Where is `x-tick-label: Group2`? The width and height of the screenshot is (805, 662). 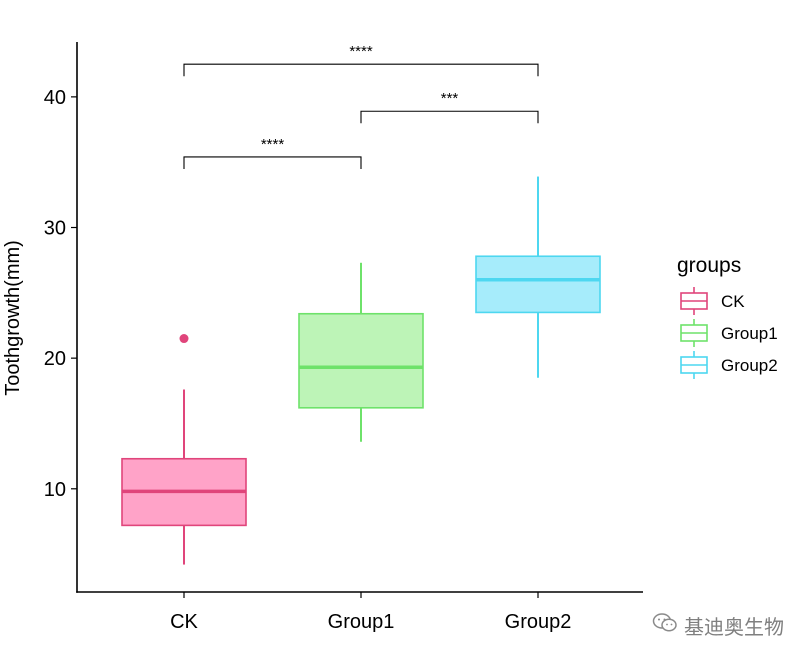 x-tick-label: Group2 is located at coordinates (538, 622).